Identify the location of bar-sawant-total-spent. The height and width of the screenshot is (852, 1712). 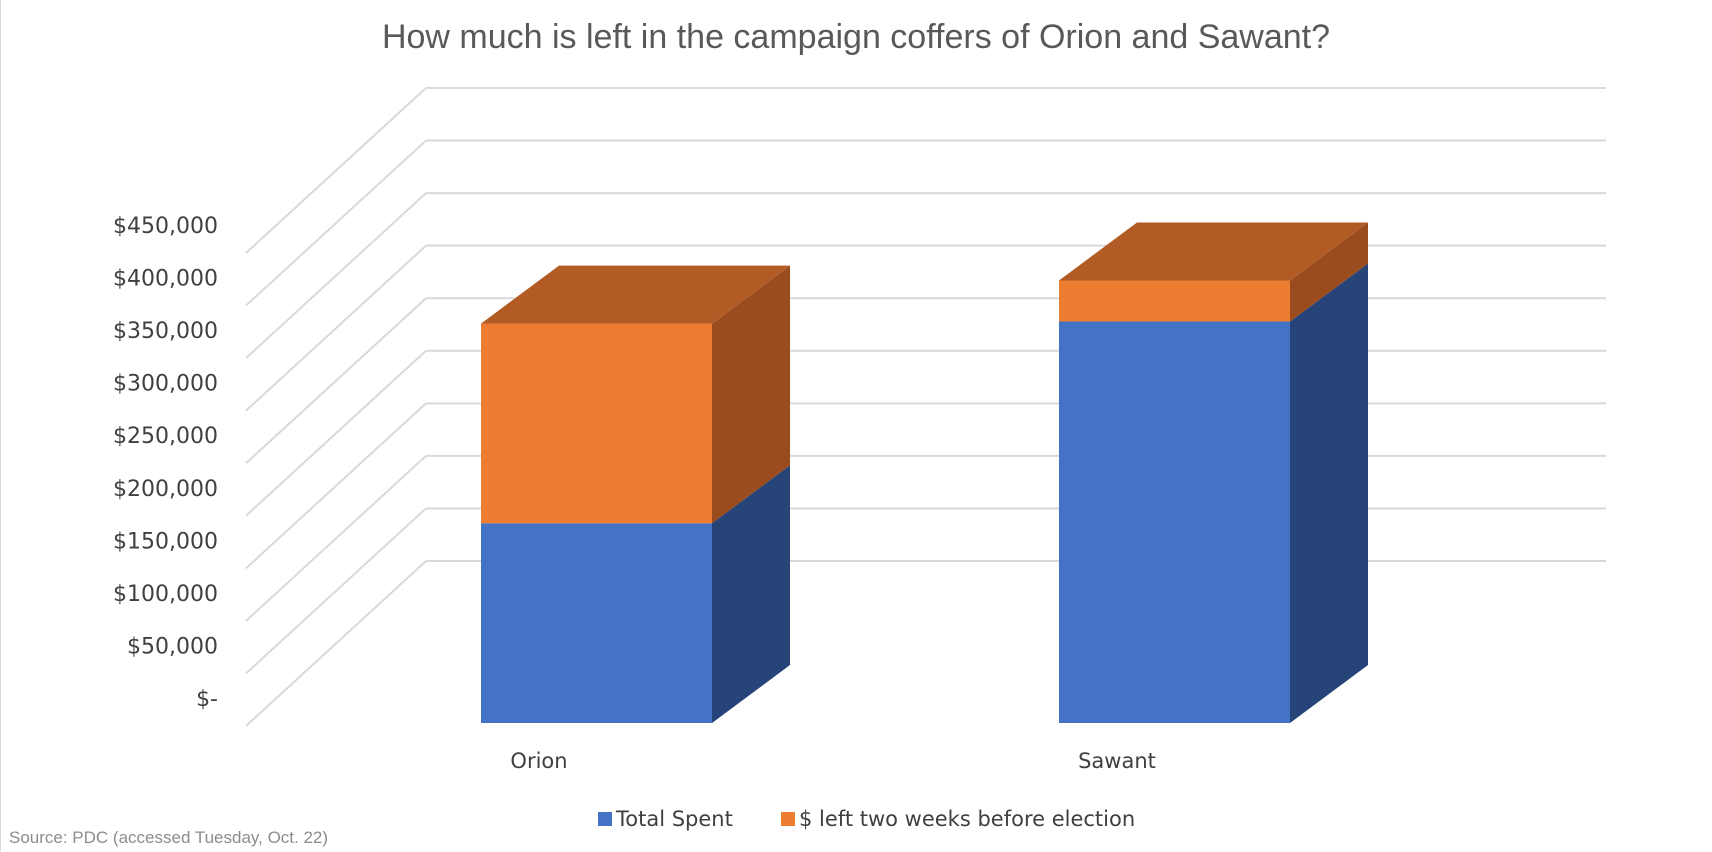
(1213, 493).